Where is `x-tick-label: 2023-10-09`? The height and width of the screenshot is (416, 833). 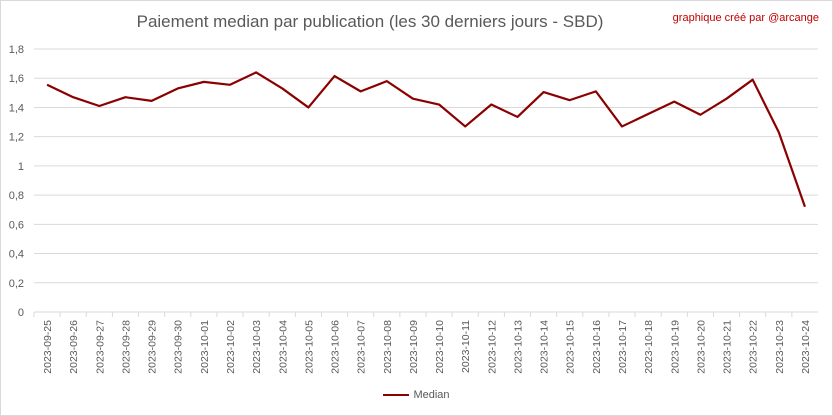 x-tick-label: 2023-10-09 is located at coordinates (414, 347).